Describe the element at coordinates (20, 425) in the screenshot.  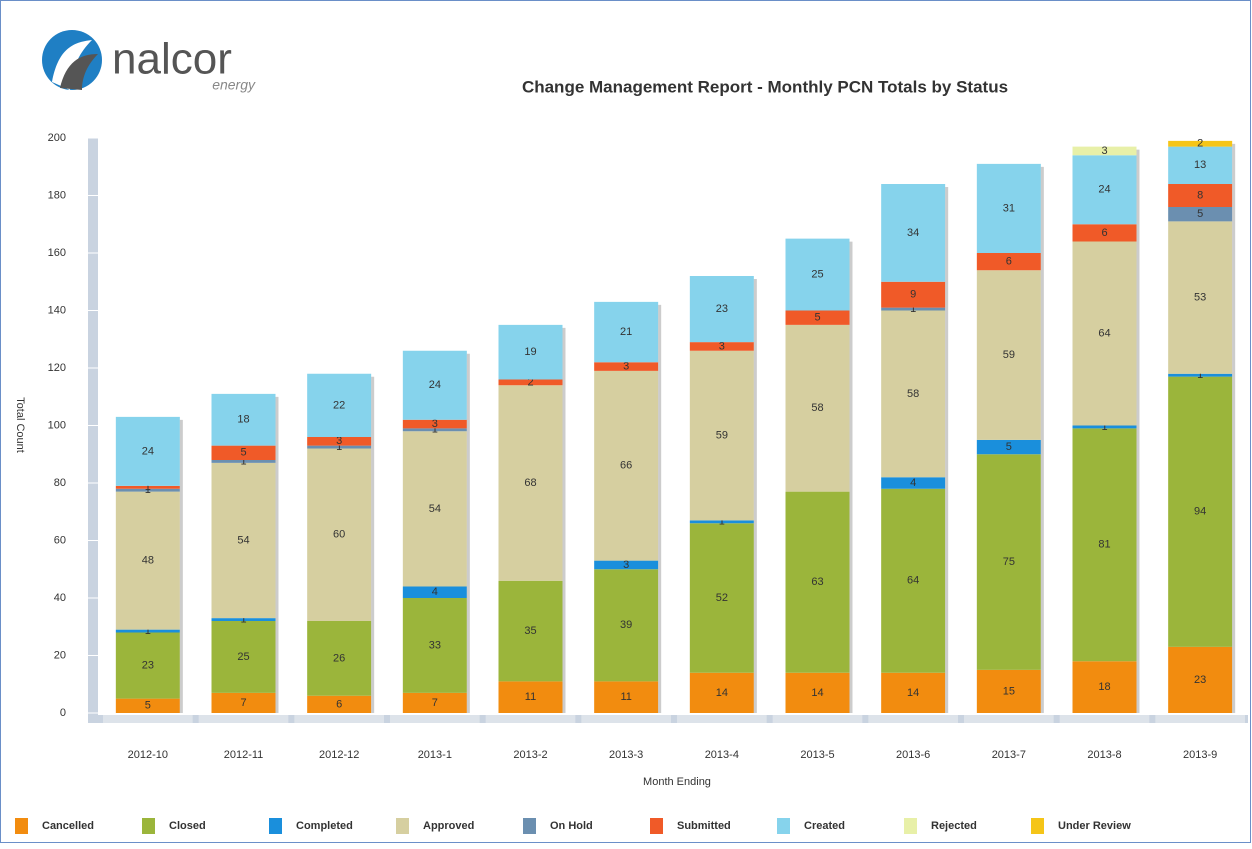
I see `y-axis-label: Total Count` at that location.